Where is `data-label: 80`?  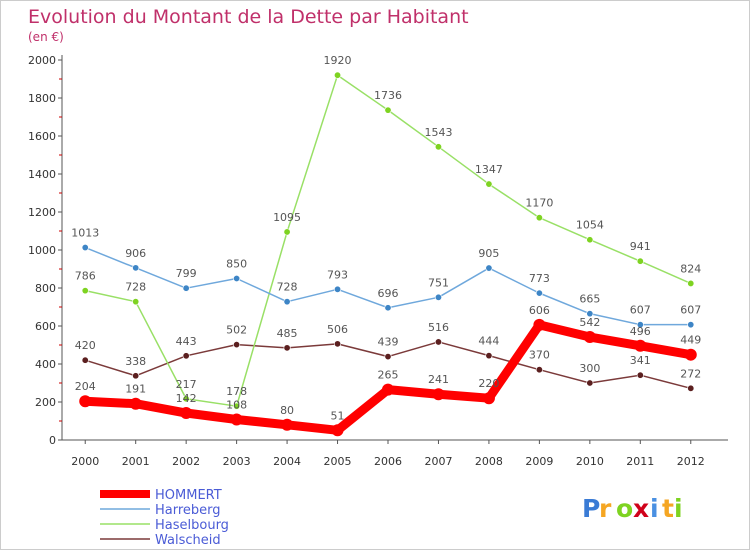 data-label: 80 is located at coordinates (287, 410).